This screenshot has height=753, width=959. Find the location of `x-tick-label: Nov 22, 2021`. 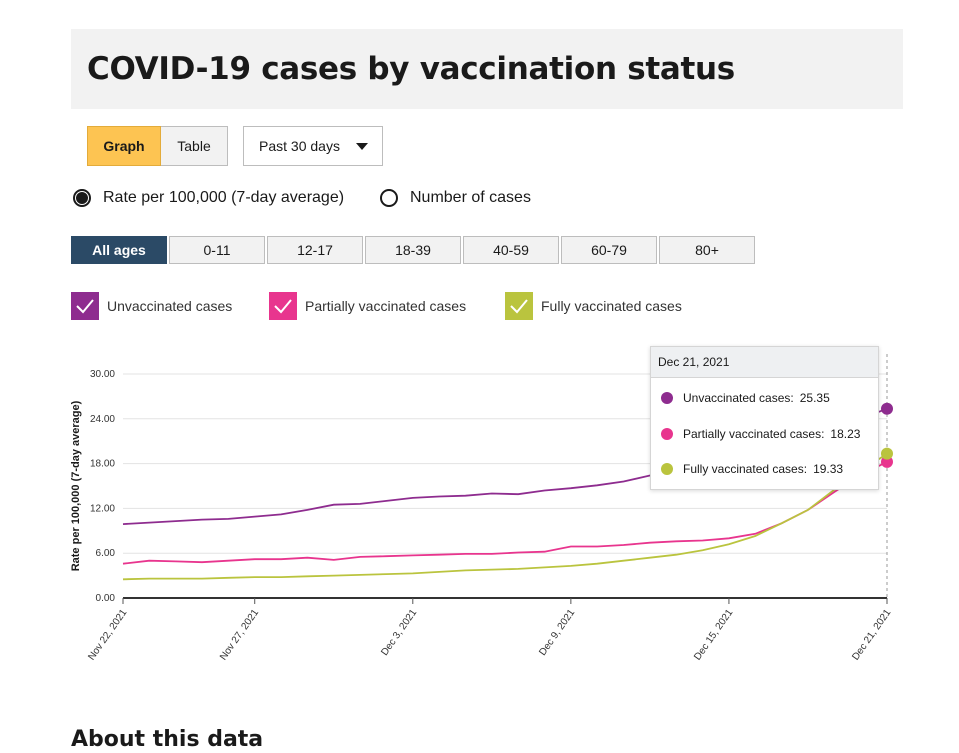

x-tick-label: Nov 22, 2021 is located at coordinates (107, 634).